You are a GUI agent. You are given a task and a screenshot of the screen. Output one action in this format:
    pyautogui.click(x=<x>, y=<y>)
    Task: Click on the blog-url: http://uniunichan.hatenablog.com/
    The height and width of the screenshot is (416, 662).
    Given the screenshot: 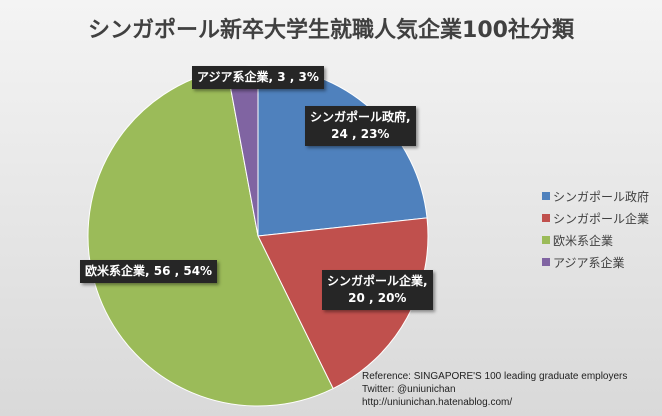 What is the action you would take?
    pyautogui.click(x=437, y=402)
    